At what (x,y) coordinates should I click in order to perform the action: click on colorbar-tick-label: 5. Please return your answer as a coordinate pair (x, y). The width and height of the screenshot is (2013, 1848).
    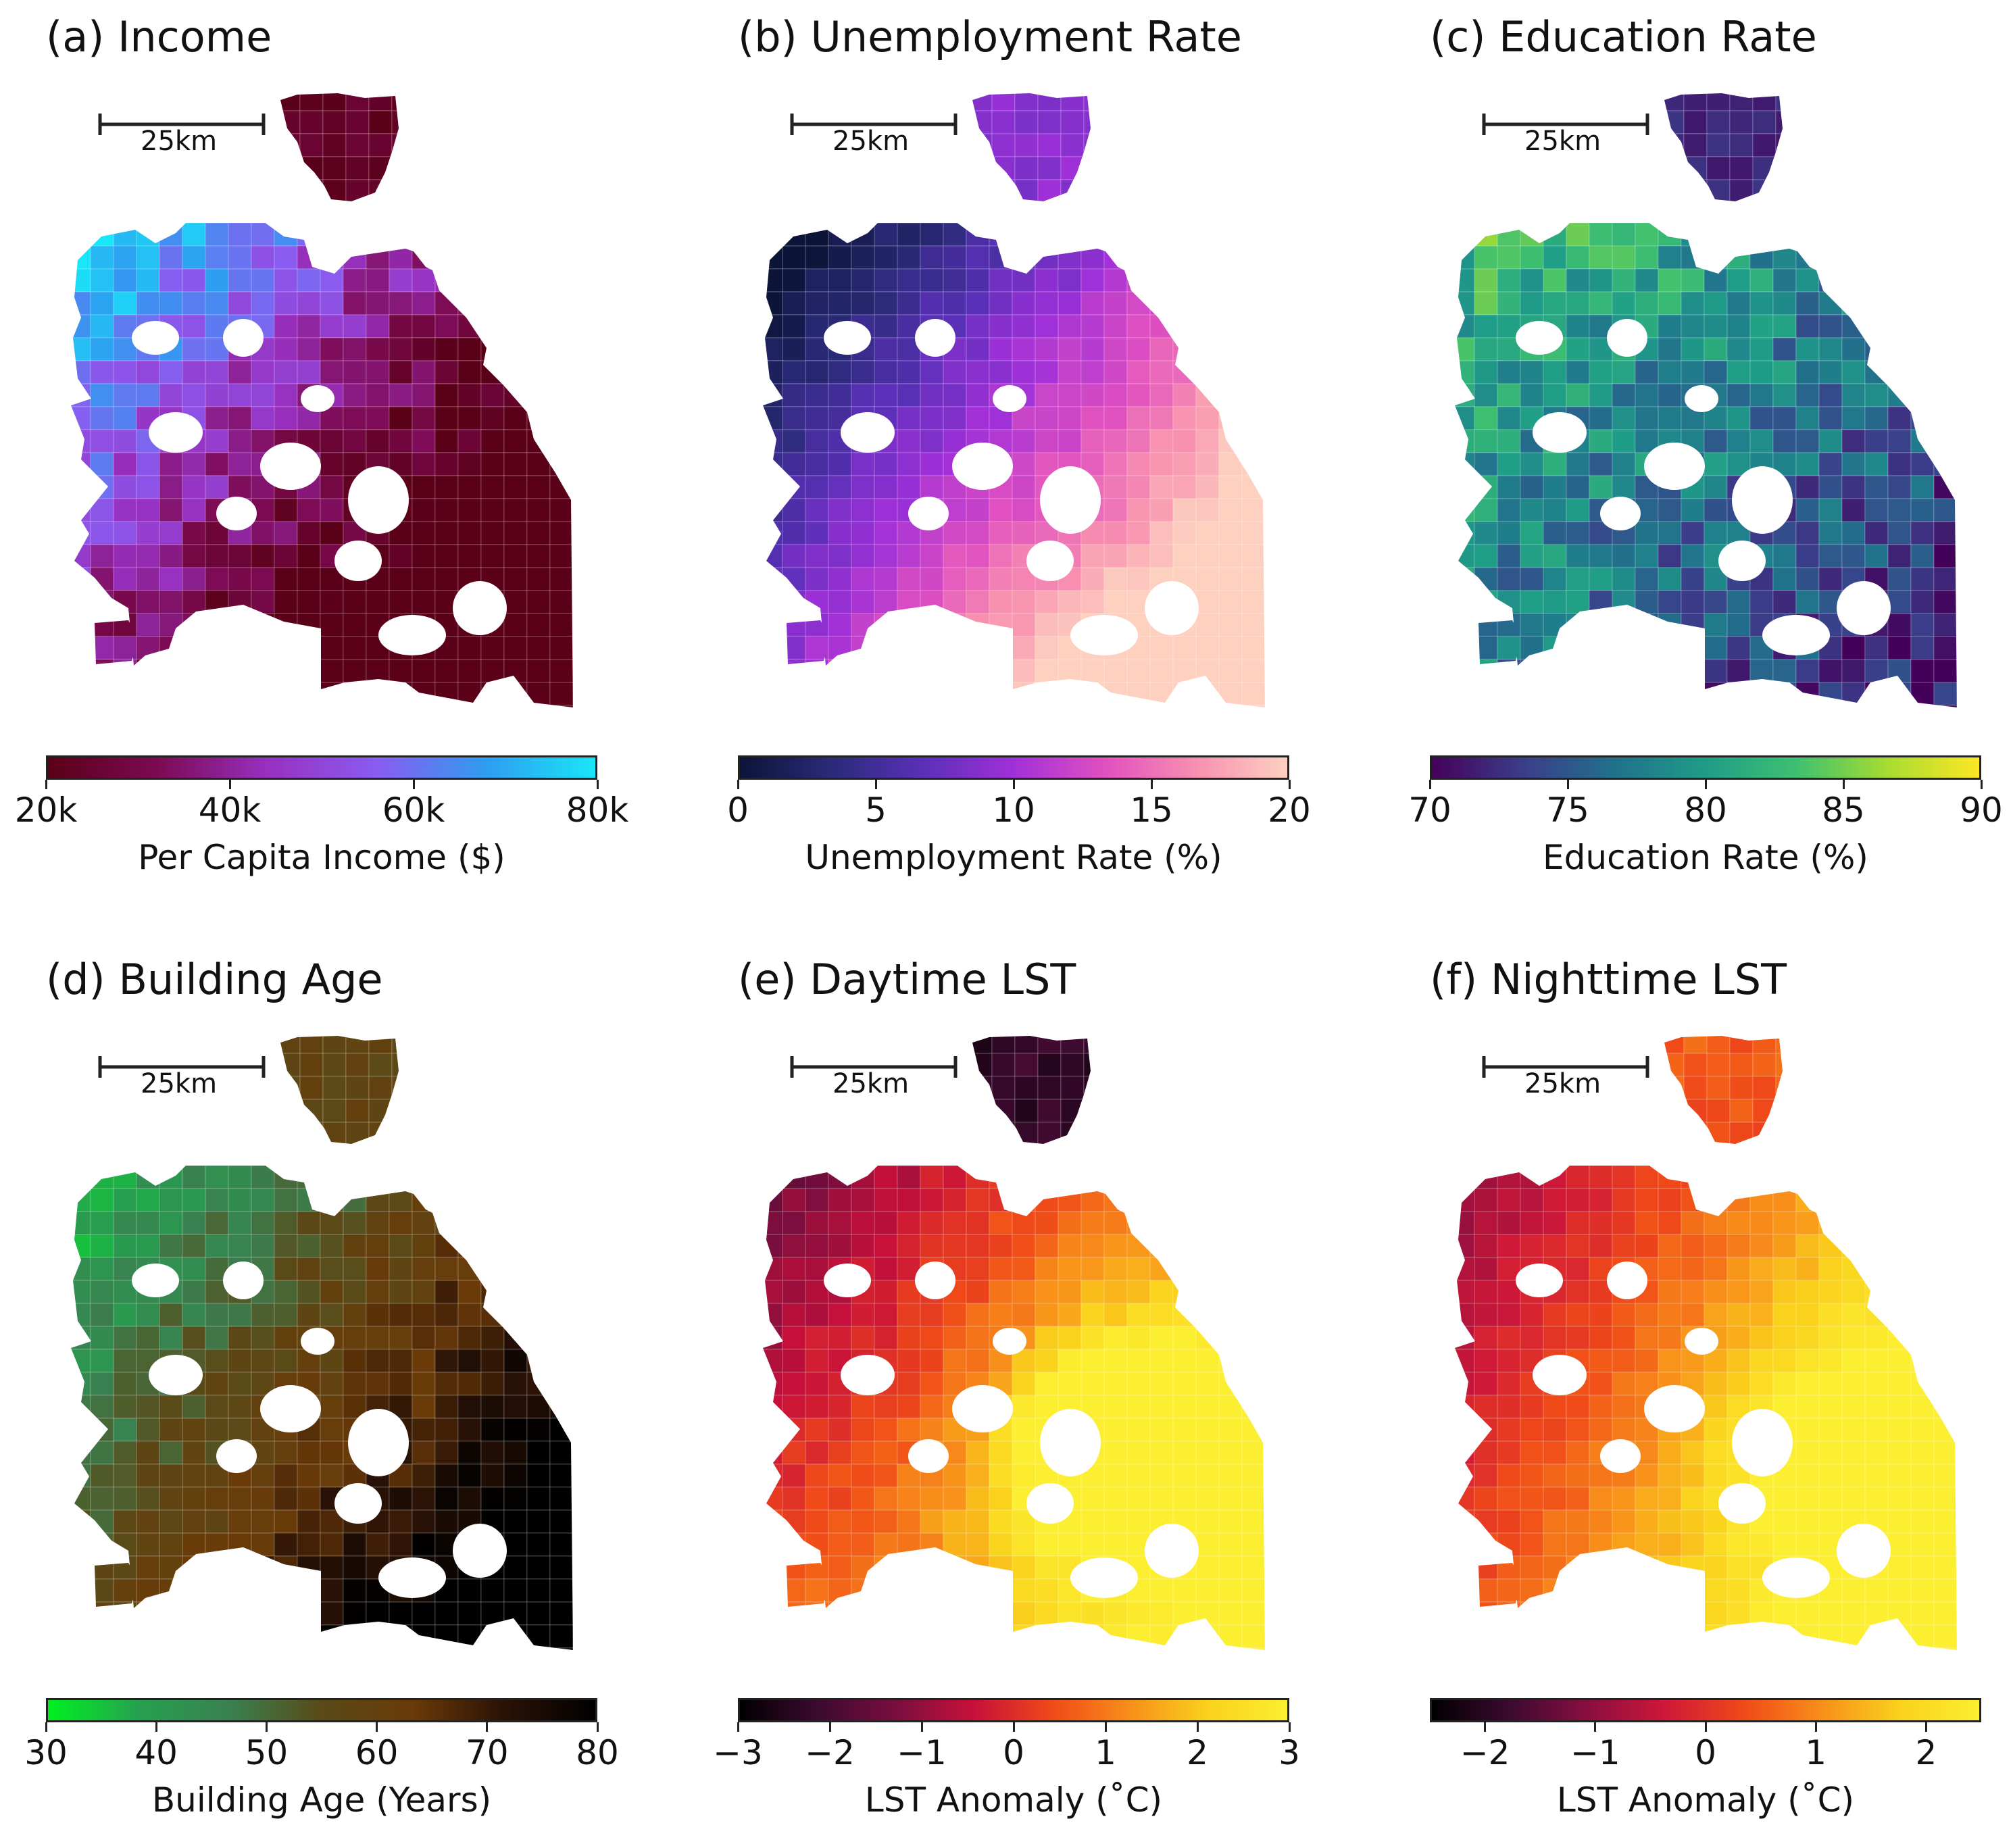
    Looking at the image, I should click on (876, 811).